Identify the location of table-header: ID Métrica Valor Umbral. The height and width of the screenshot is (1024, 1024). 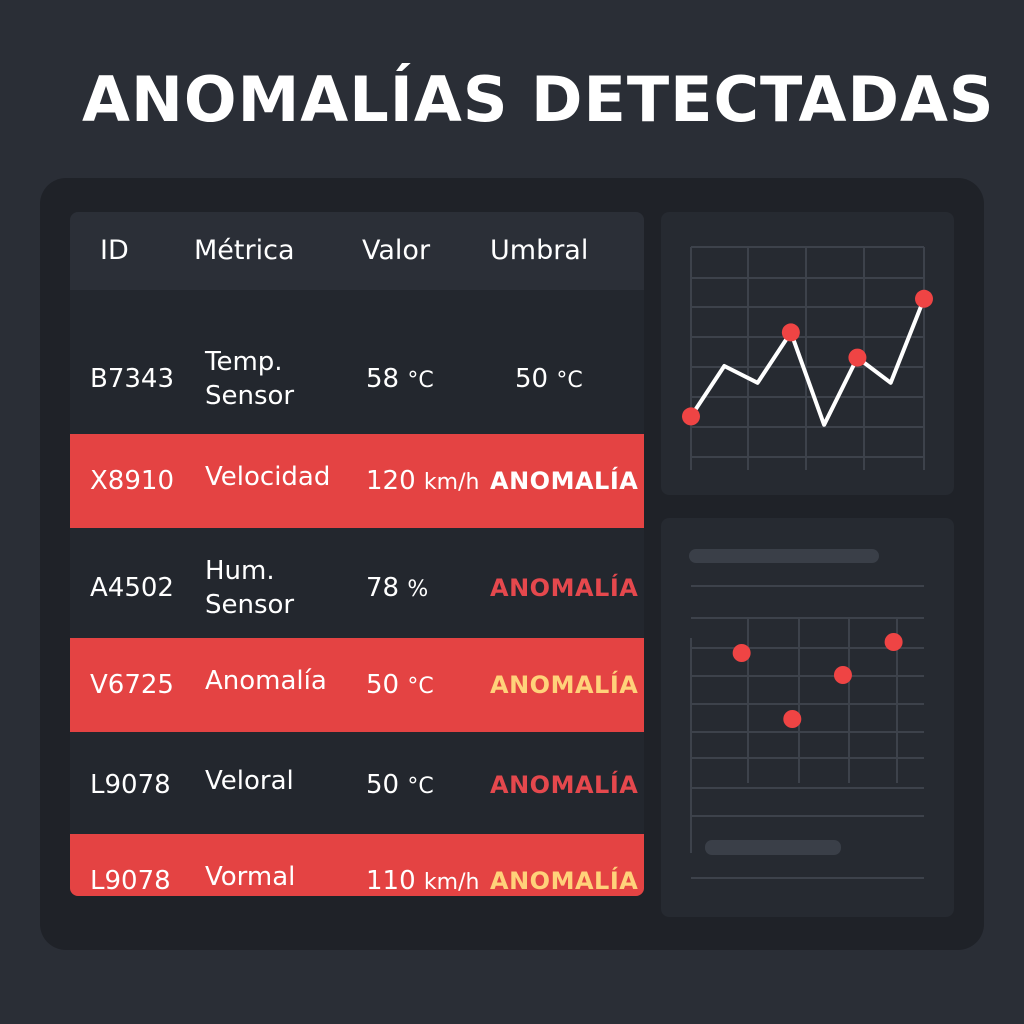
(357, 251).